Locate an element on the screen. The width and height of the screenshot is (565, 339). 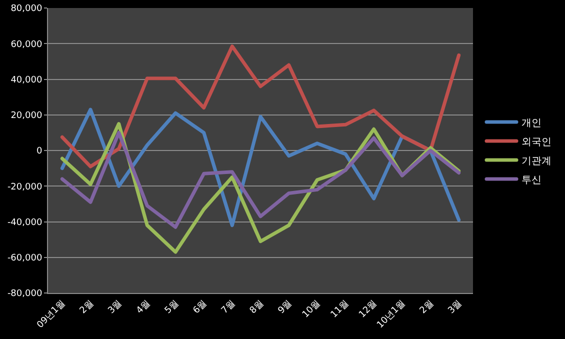
y-tick-label: -60,000 is located at coordinates (24, 259).